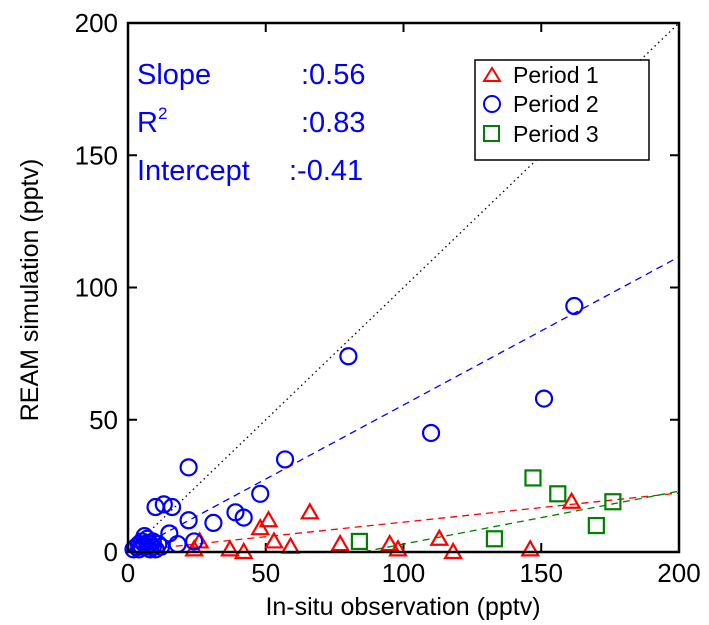 The height and width of the screenshot is (625, 709). What do you see at coordinates (541, 573) in the screenshot?
I see `x-tick-label: 150` at bounding box center [541, 573].